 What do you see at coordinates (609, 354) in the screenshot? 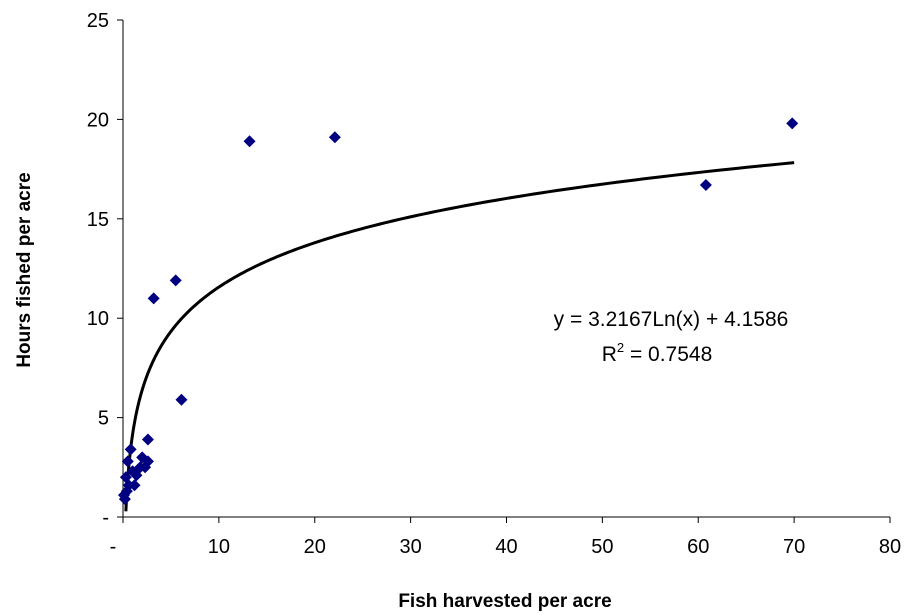
I see `r-squared-prefix: R` at bounding box center [609, 354].